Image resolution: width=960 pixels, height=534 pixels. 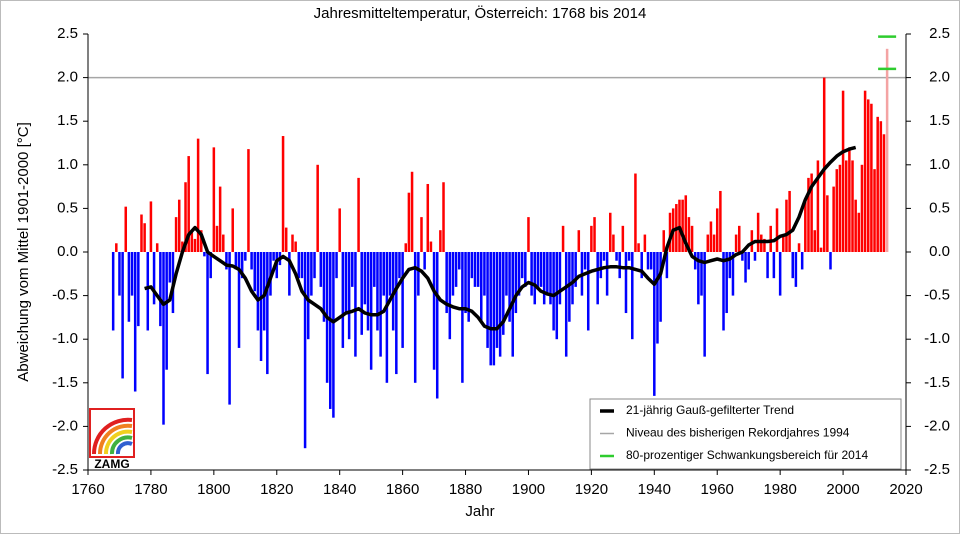 What do you see at coordinates (150, 489) in the screenshot?
I see `x-tick-label: 1780` at bounding box center [150, 489].